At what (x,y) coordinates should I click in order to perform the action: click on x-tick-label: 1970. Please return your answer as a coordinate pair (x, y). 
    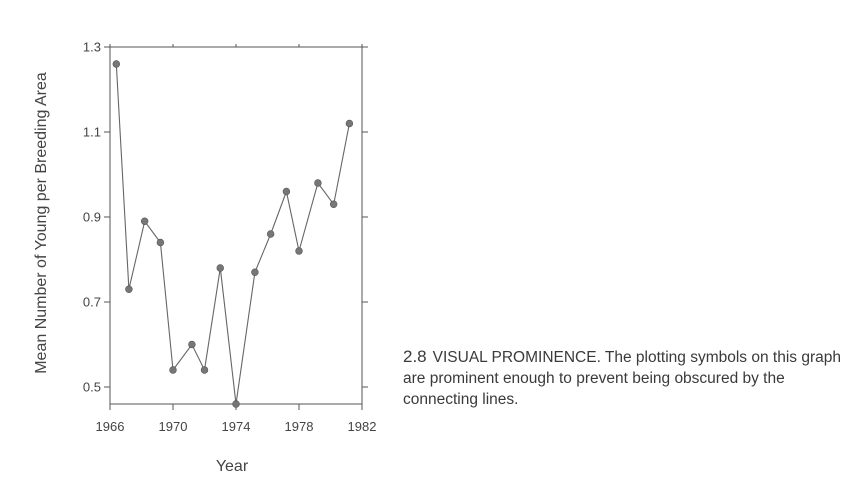
    Looking at the image, I should click on (173, 426).